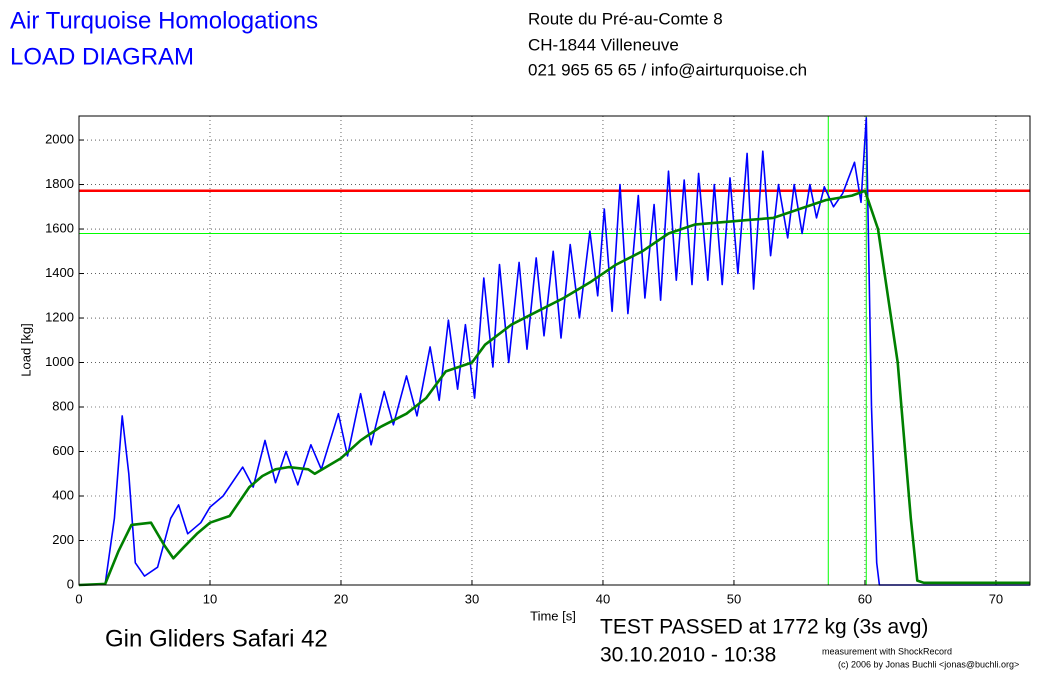 The height and width of the screenshot is (674, 1055). I want to click on x-label: Time [s], so click(553, 615).